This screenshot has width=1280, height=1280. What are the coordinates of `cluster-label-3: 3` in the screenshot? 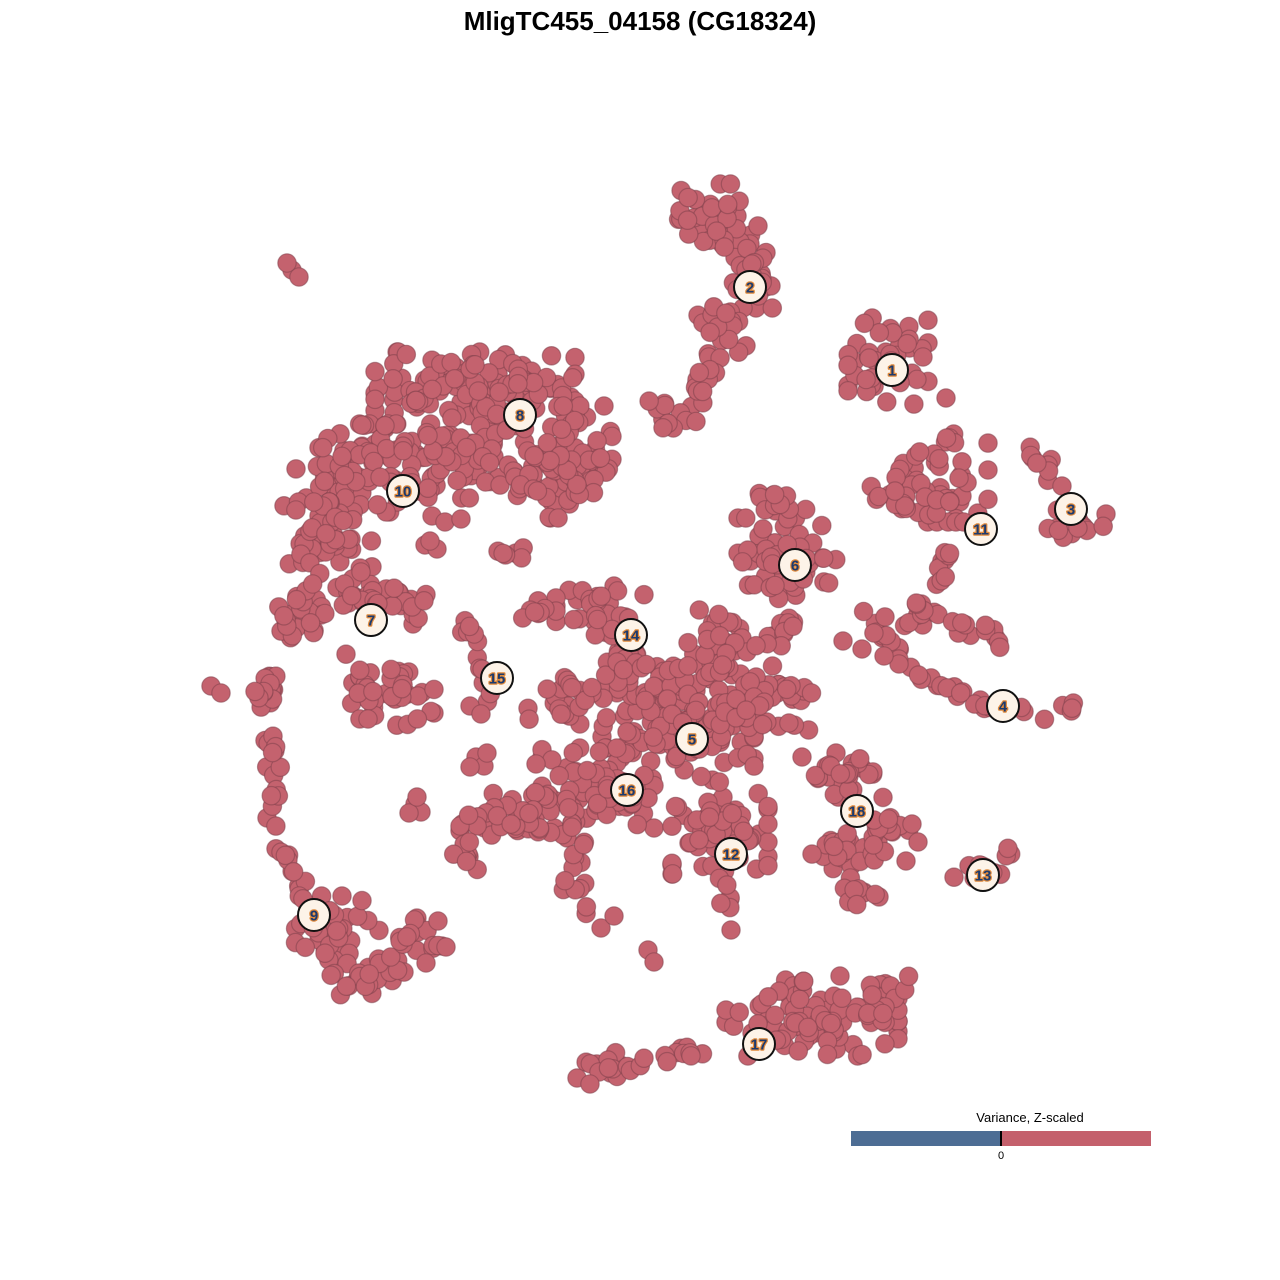 It's located at (1071, 509).